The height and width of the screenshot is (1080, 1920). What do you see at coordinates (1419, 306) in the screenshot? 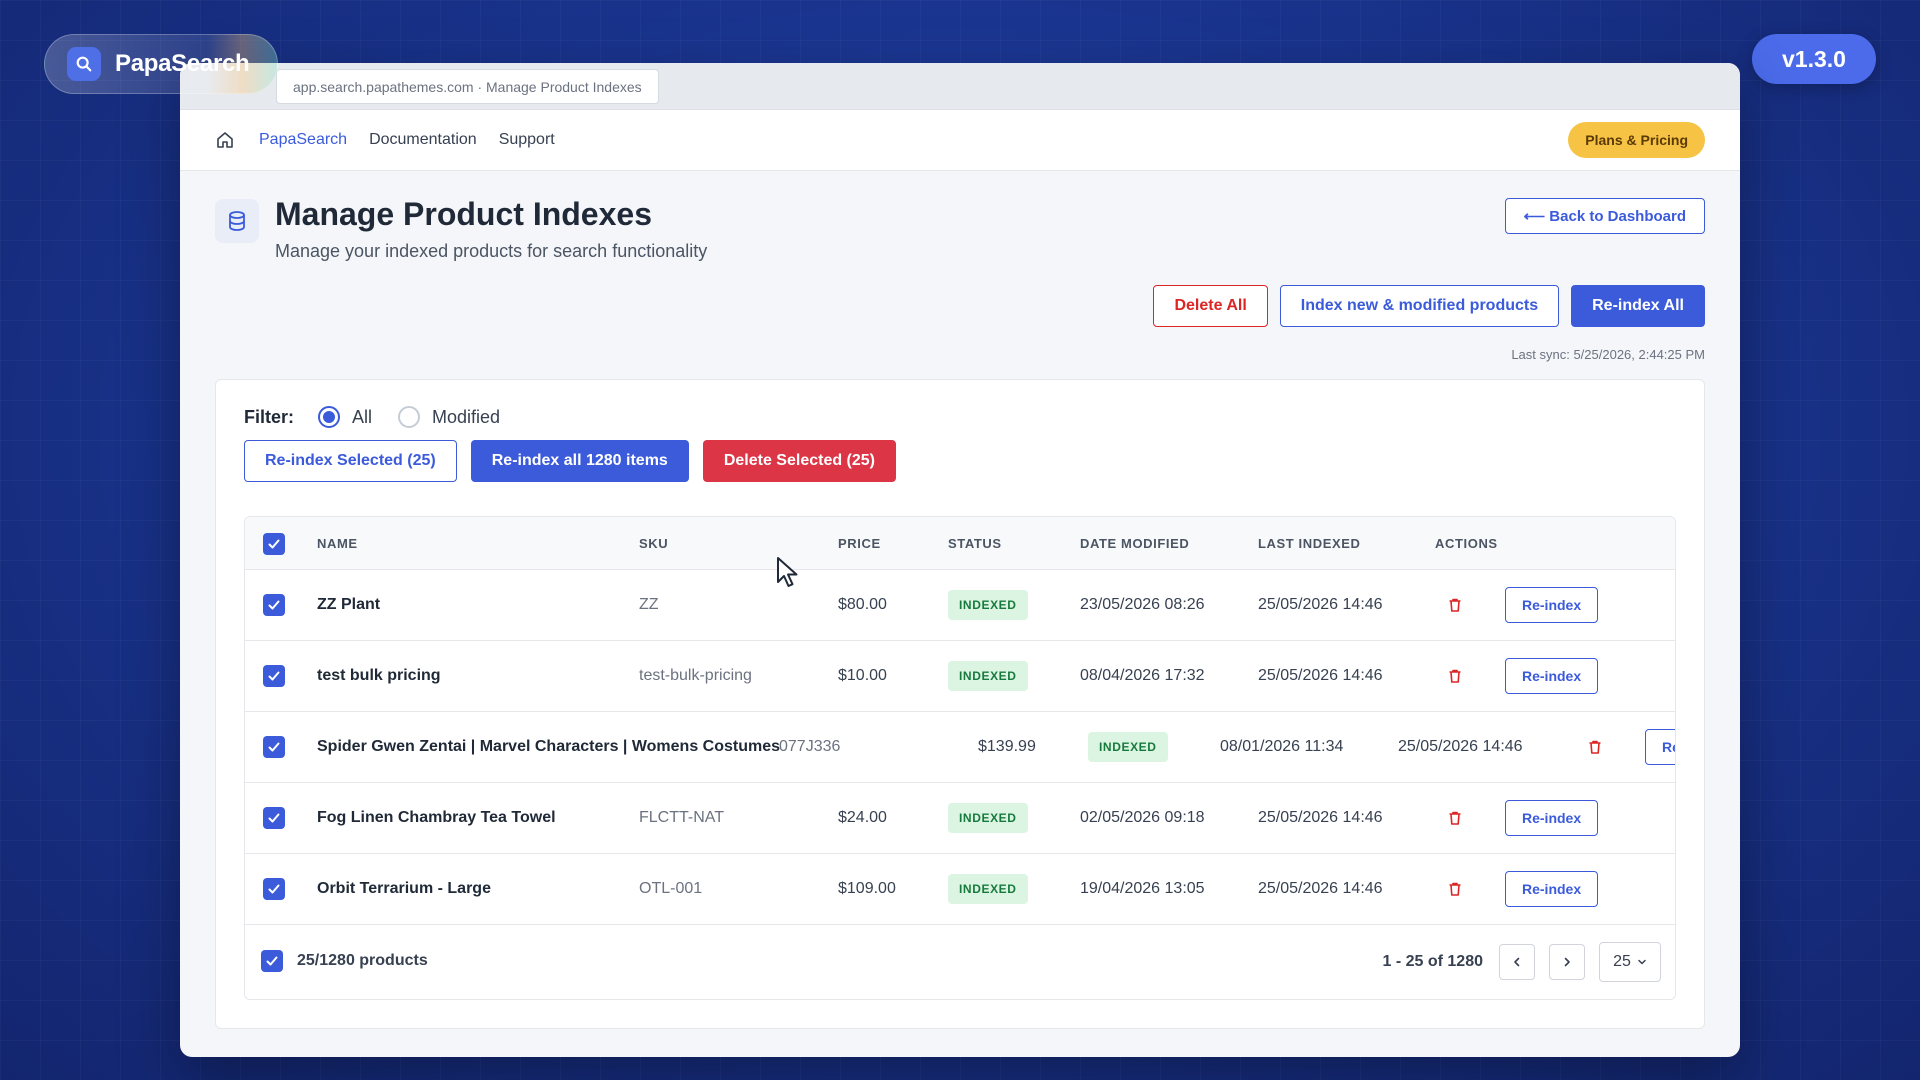
I see `index-new-modified-button: Index new & modified products` at bounding box center [1419, 306].